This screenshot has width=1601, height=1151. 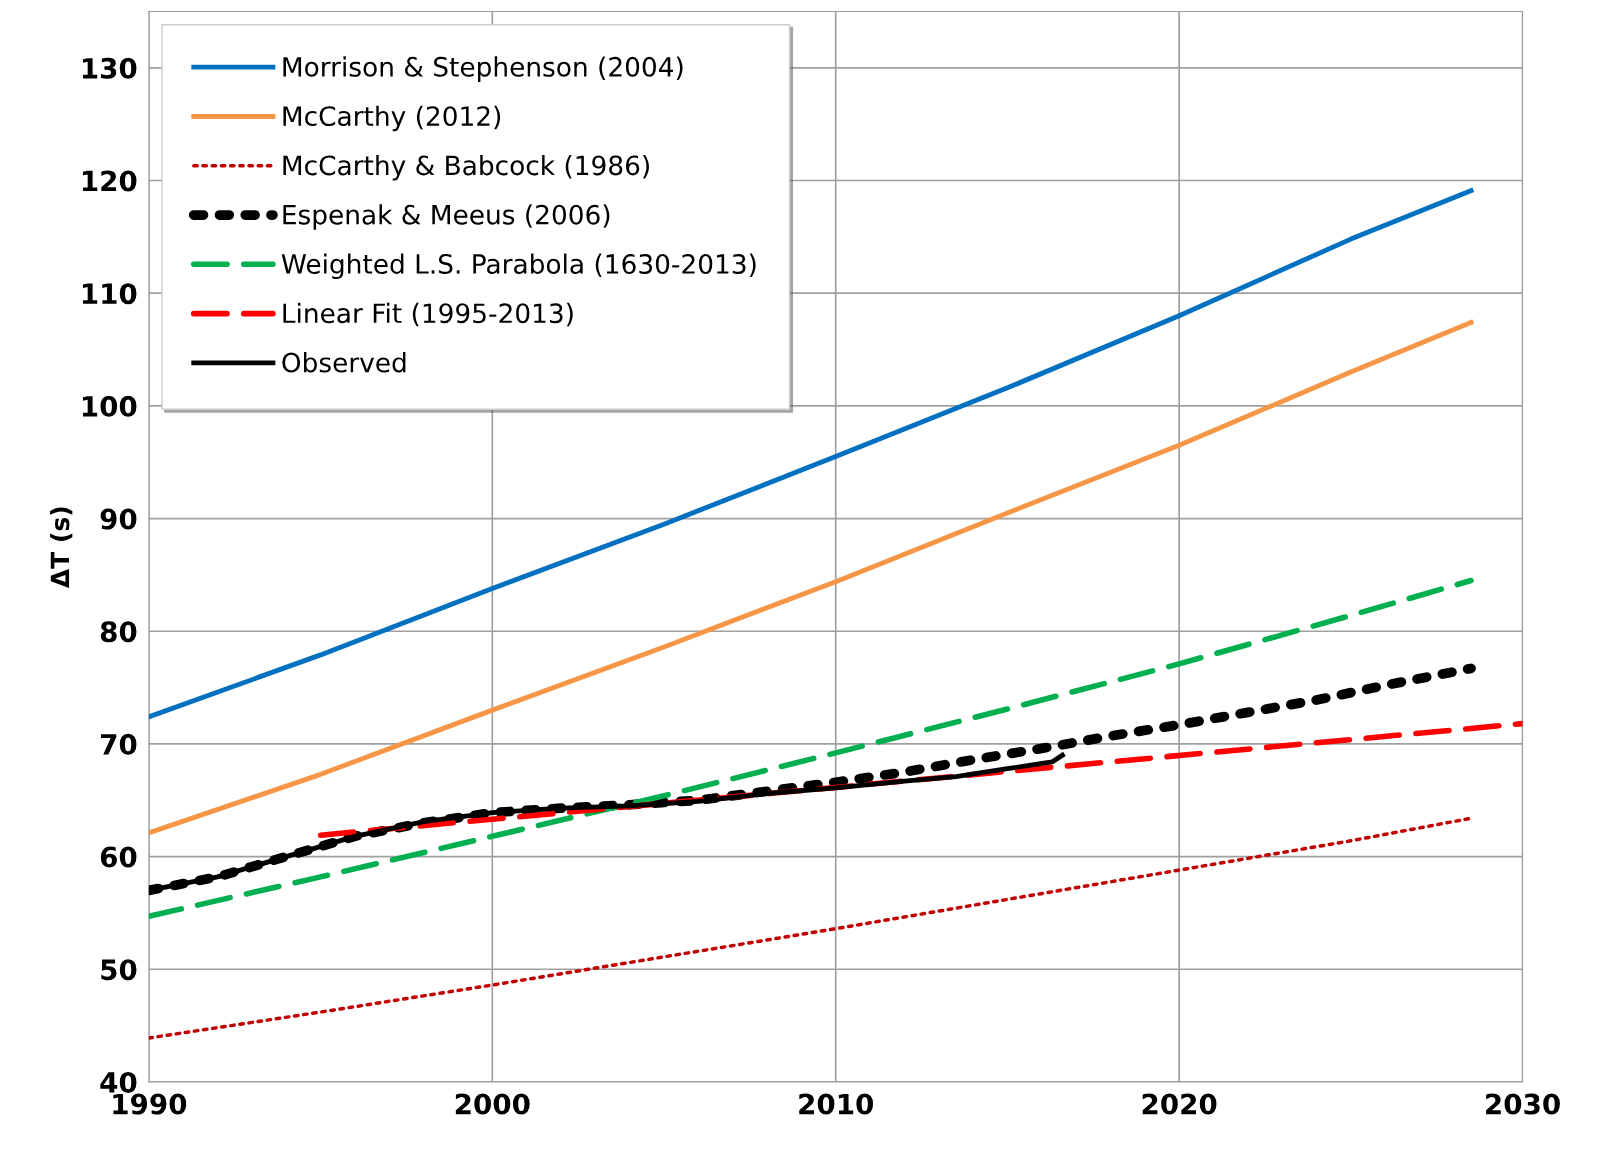 I want to click on x-tick-label: 2000, so click(x=492, y=1104).